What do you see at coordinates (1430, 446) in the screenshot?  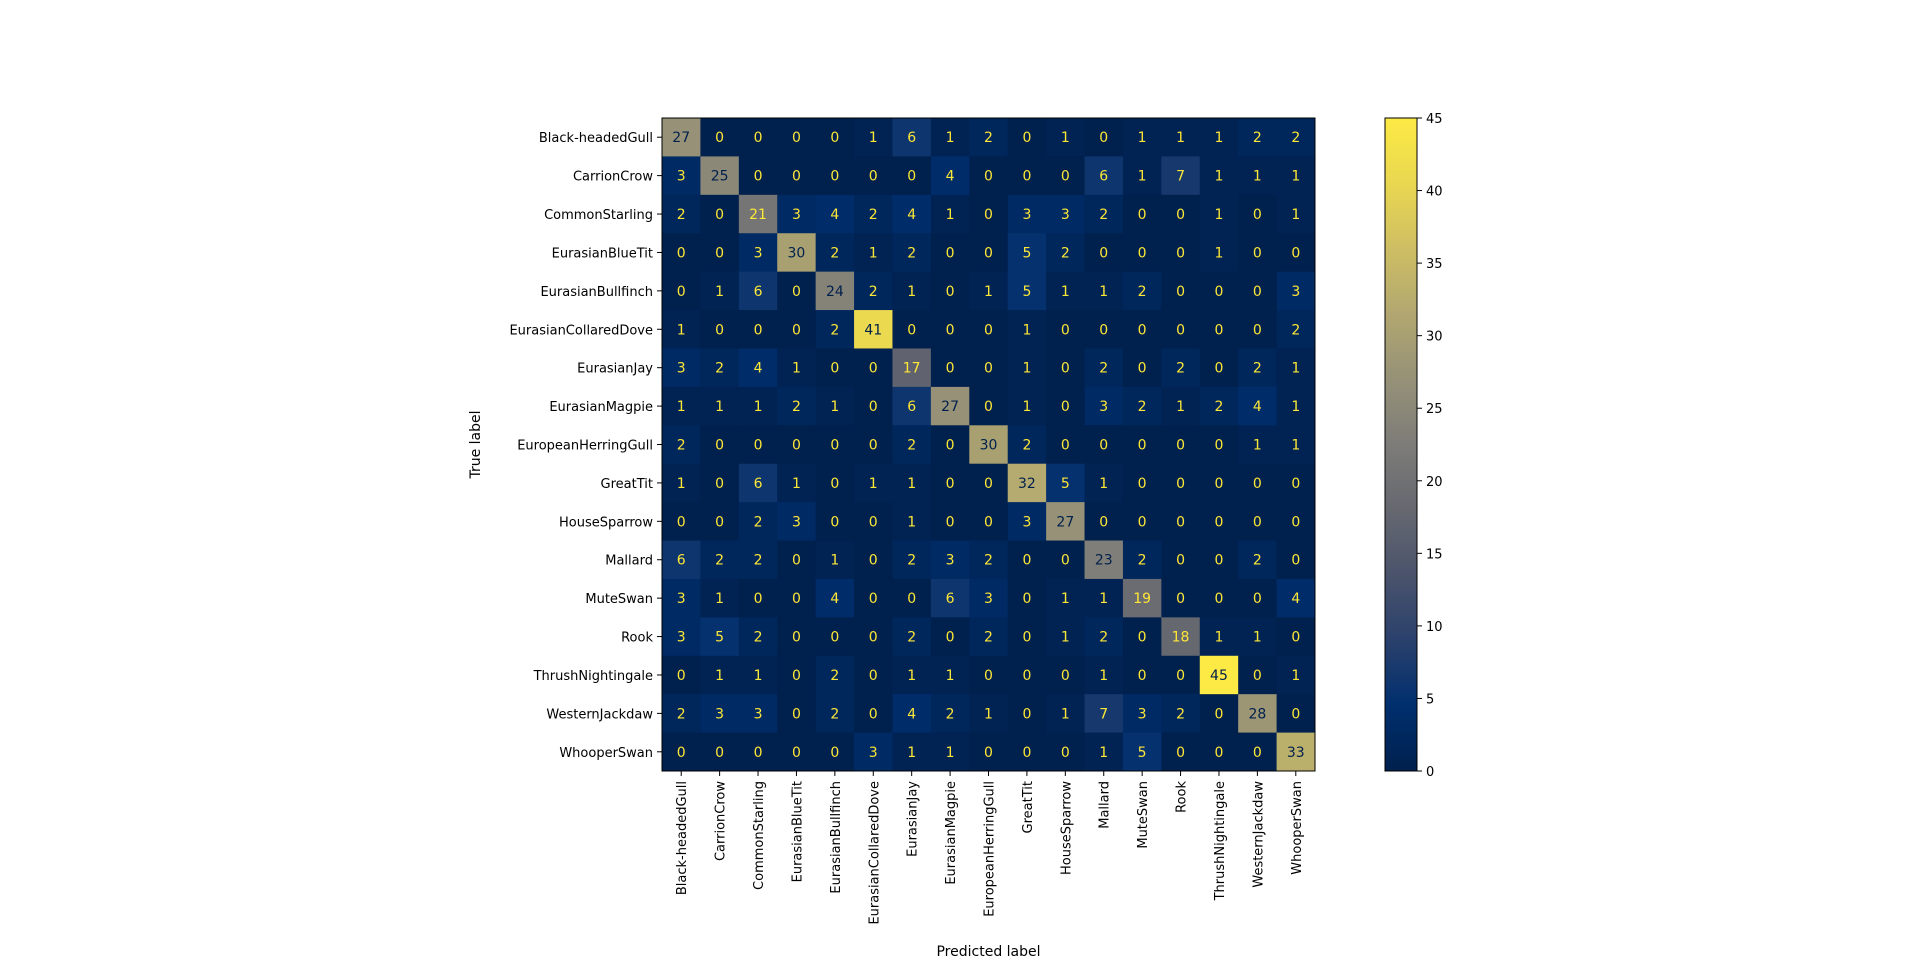 I see `colorbar-ticks: 0 5 10 15 20 25 30 35 40 45` at bounding box center [1430, 446].